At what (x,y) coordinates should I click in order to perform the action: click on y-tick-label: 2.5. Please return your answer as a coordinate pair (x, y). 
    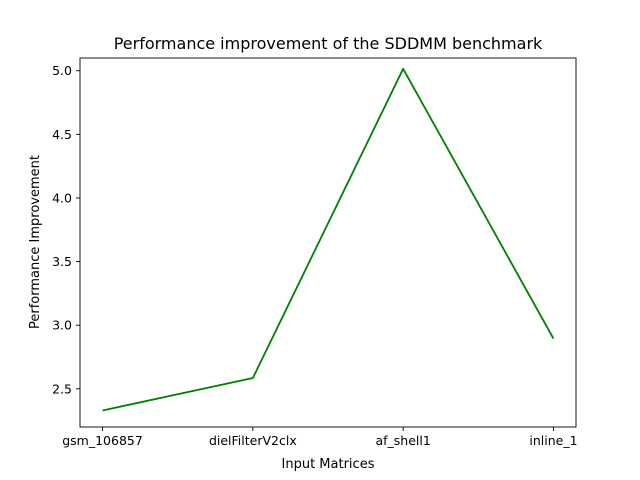
    Looking at the image, I should click on (62, 388).